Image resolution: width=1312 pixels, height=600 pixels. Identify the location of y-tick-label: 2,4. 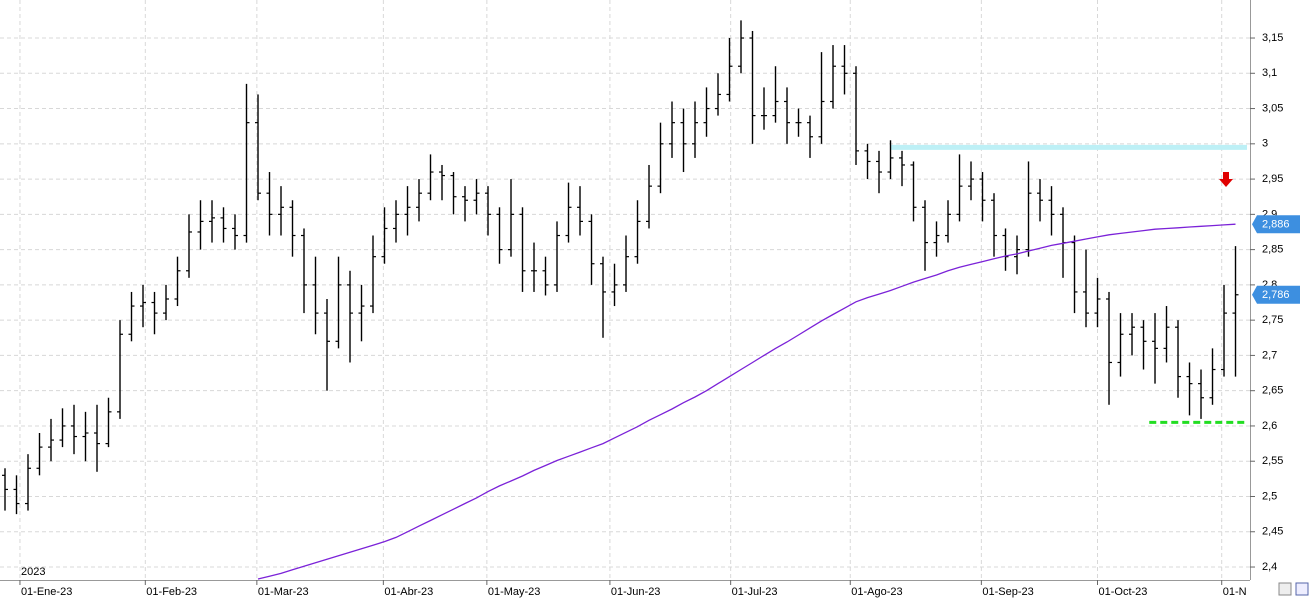
(1269, 567).